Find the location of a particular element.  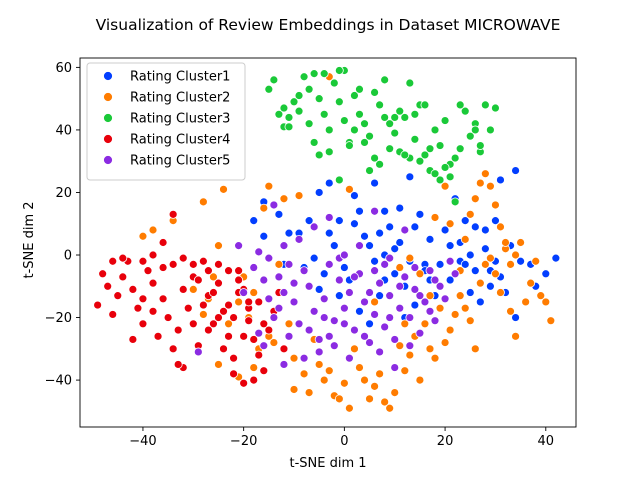

legend-label-1: Rating Cluster1 is located at coordinates (180, 77).